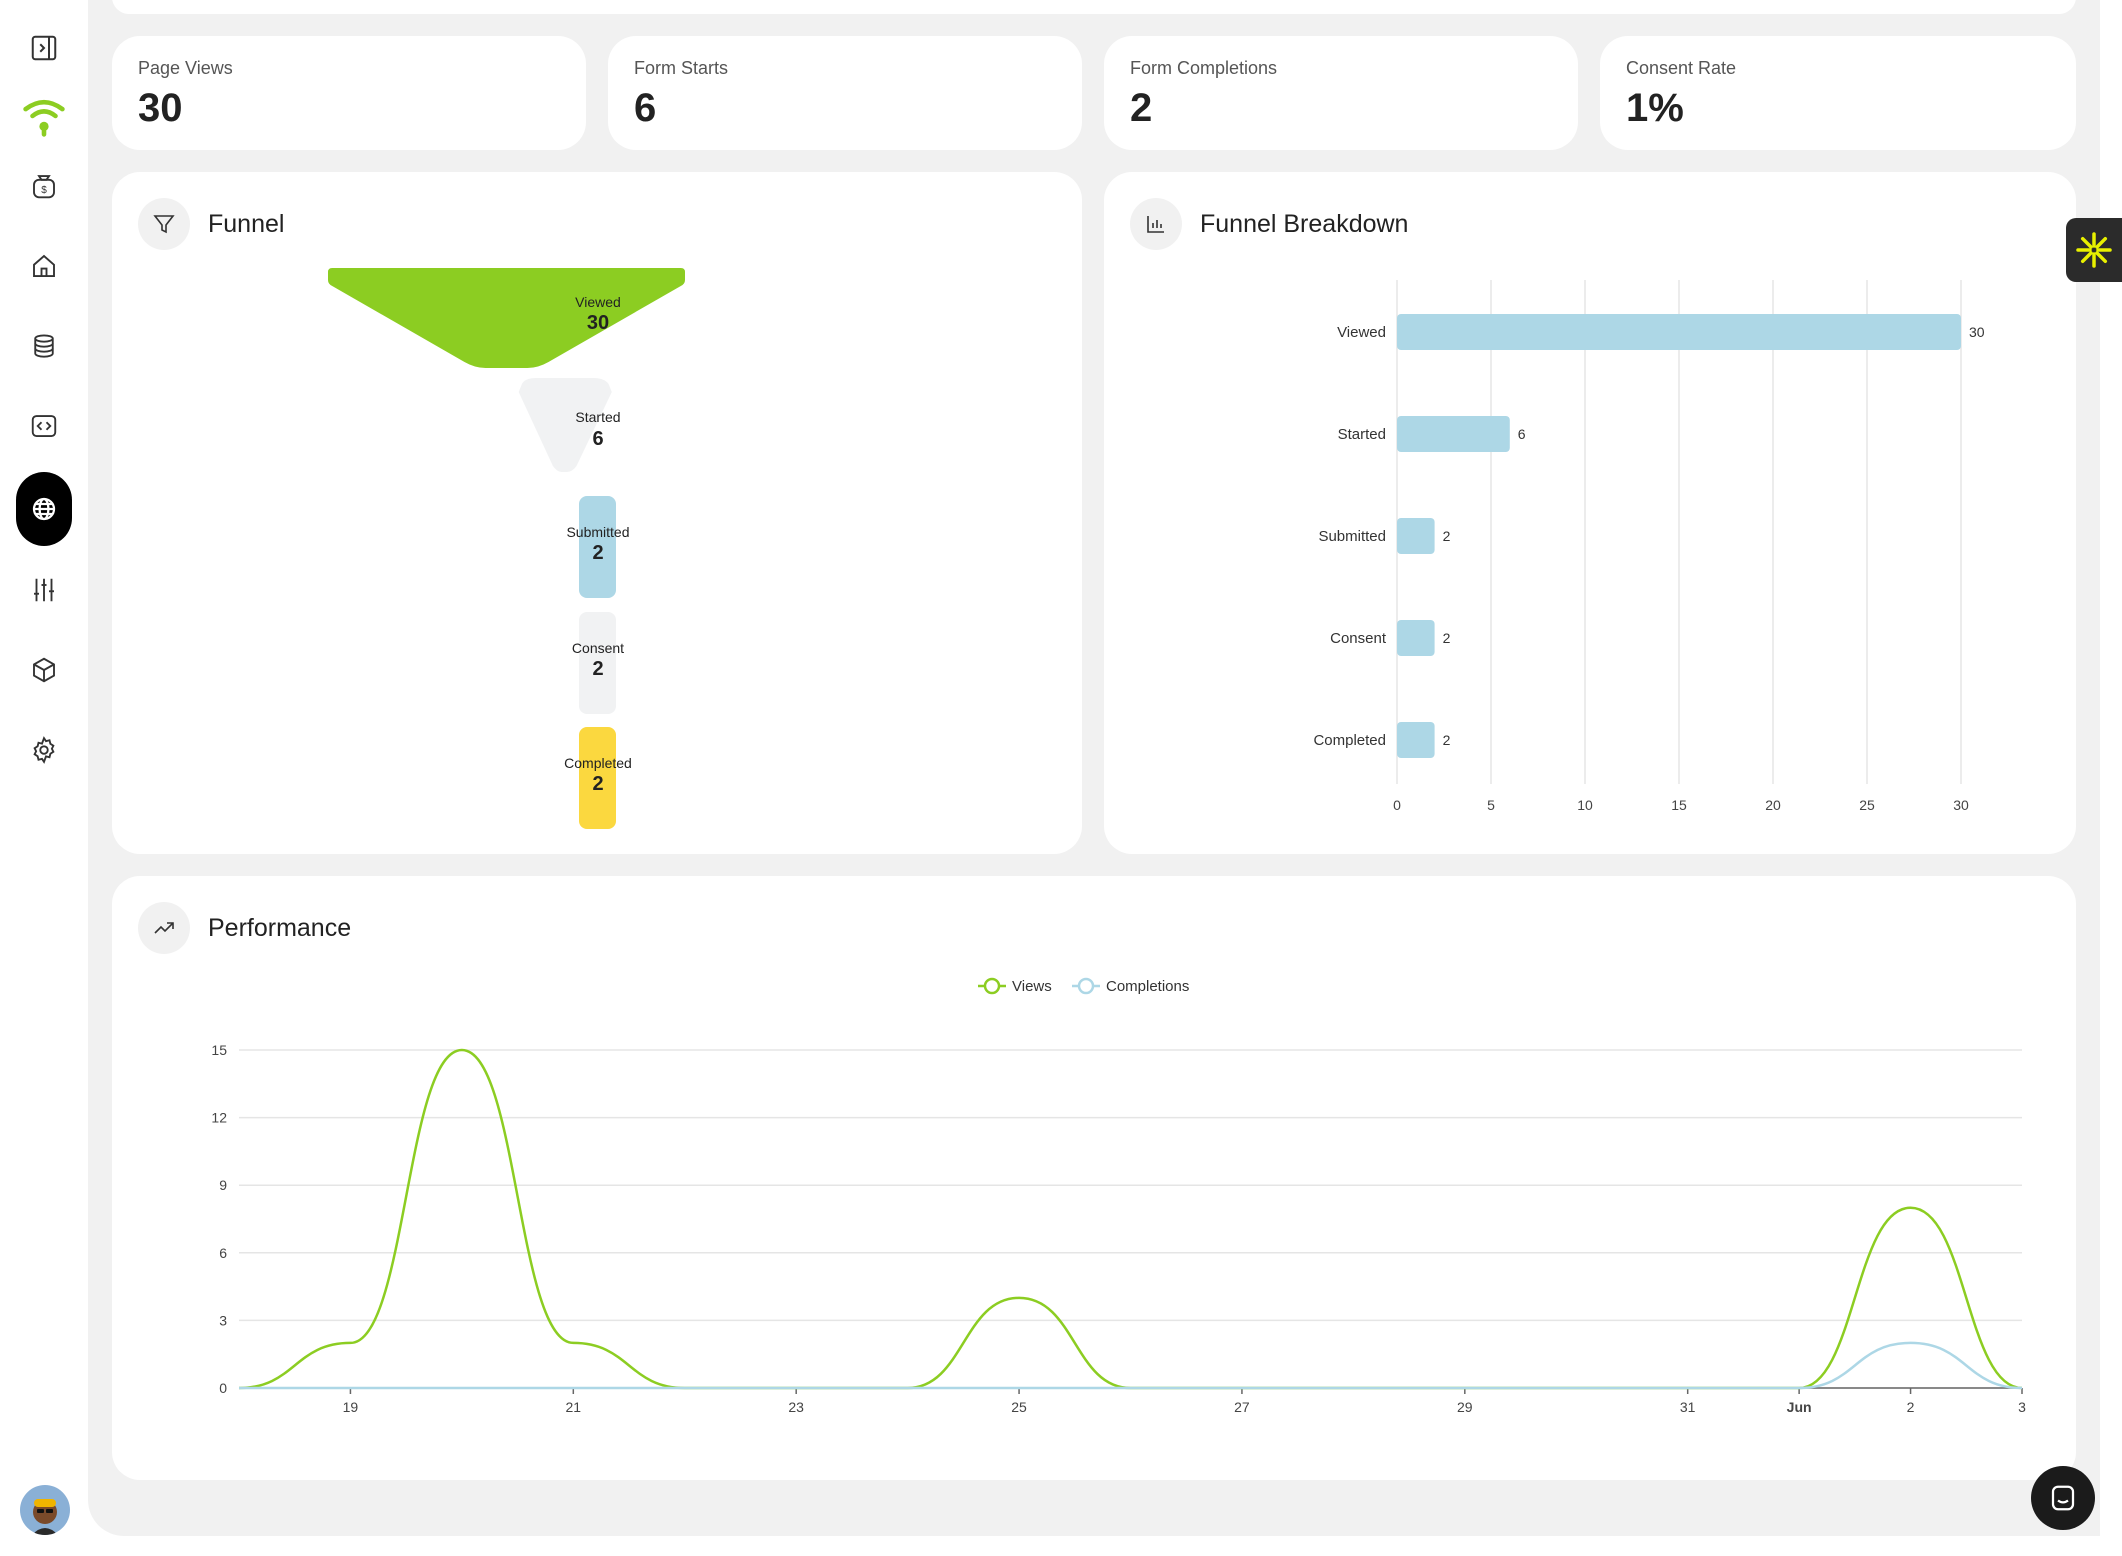 The image size is (2122, 1556). What do you see at coordinates (1911, 1407) in the screenshot?
I see `x-tick-label: 2` at bounding box center [1911, 1407].